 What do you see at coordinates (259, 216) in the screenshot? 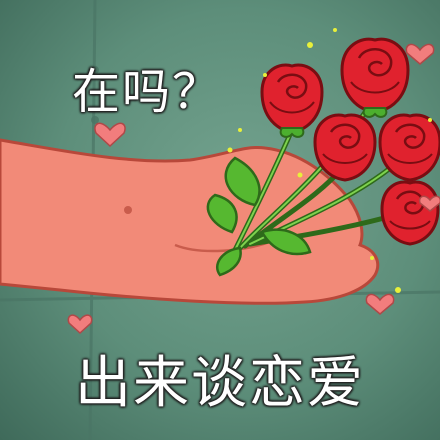
I see `leaf-icon` at bounding box center [259, 216].